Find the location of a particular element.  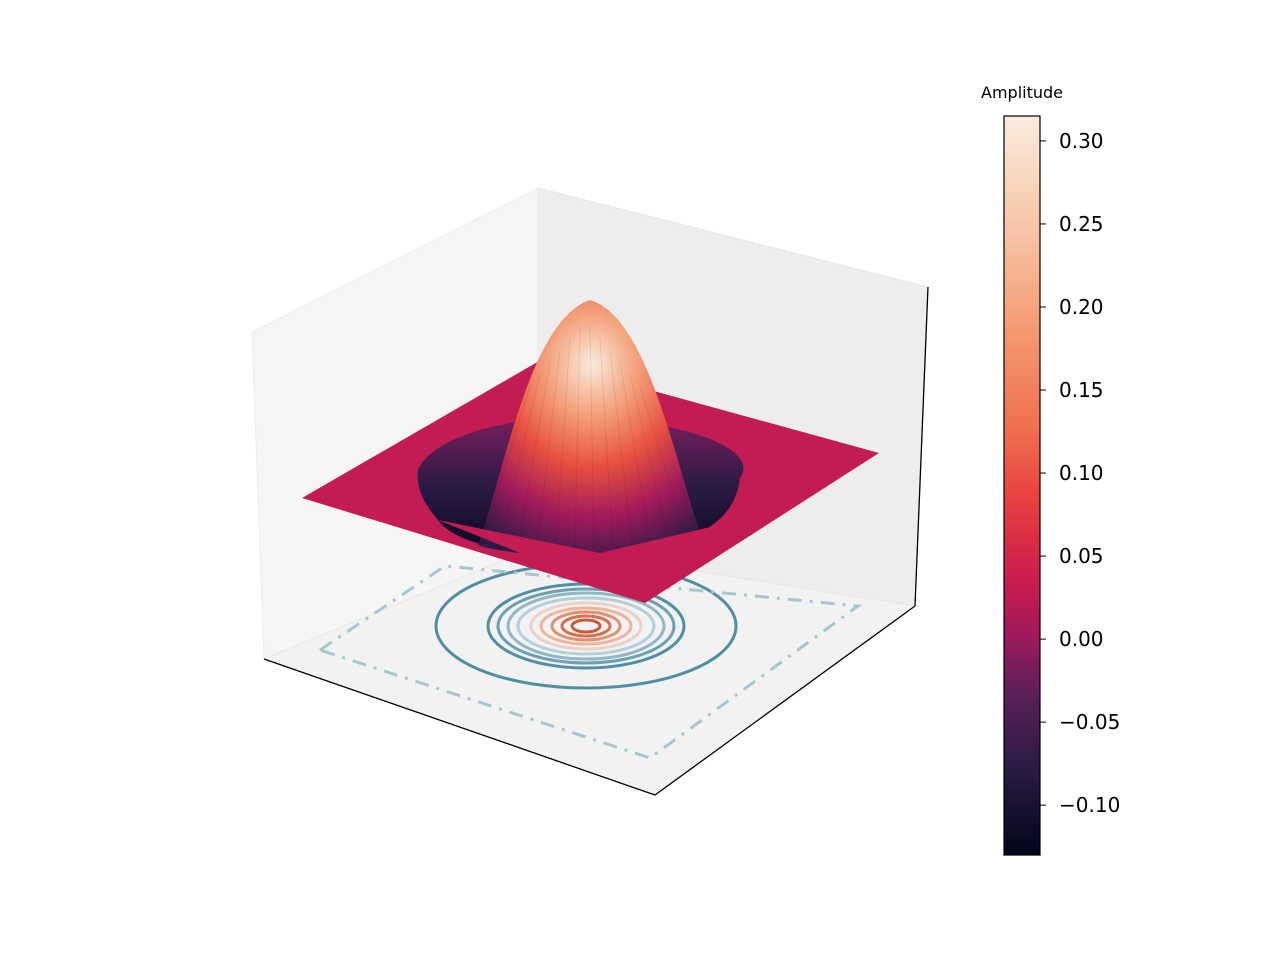

colorbar-tick-label: 0.20 is located at coordinates (1081, 307).